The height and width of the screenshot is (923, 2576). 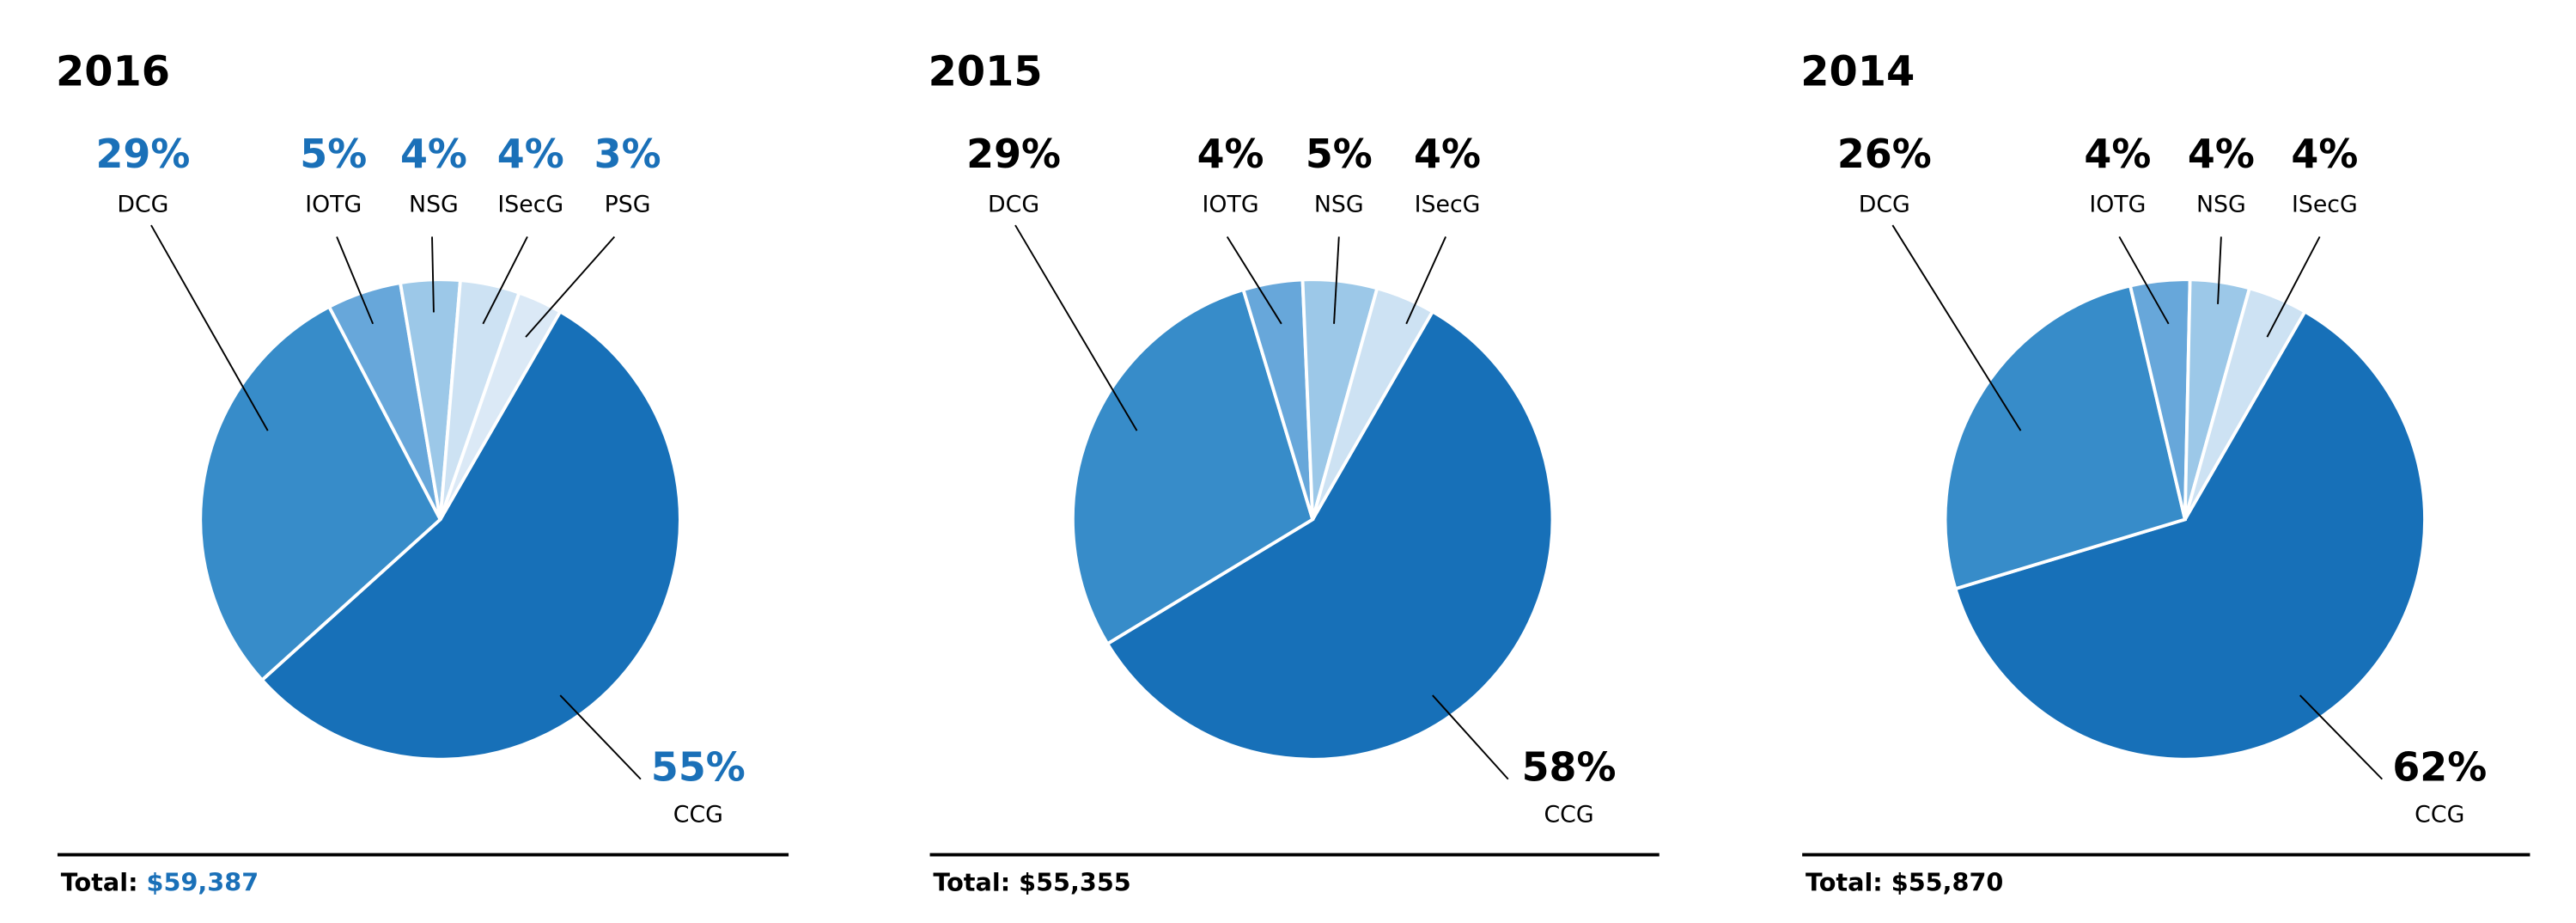 I want to click on total-value: $59,387, so click(x=203, y=882).